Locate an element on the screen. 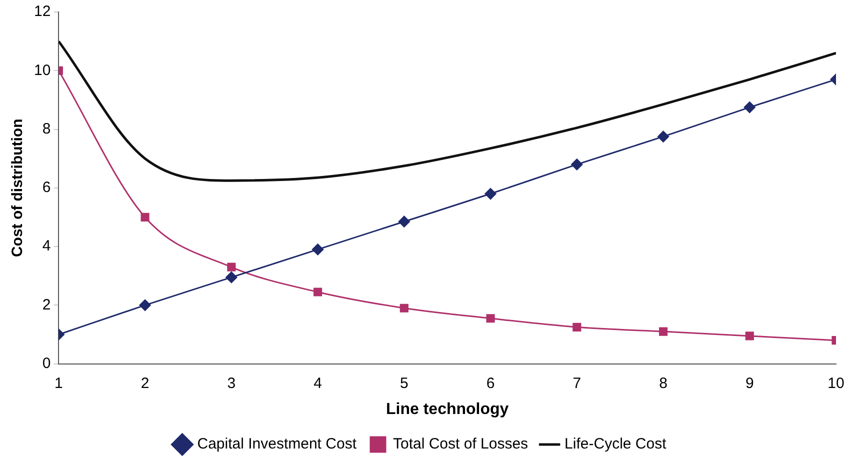 The image size is (851, 467). x-tick-label: 10 is located at coordinates (836, 383).